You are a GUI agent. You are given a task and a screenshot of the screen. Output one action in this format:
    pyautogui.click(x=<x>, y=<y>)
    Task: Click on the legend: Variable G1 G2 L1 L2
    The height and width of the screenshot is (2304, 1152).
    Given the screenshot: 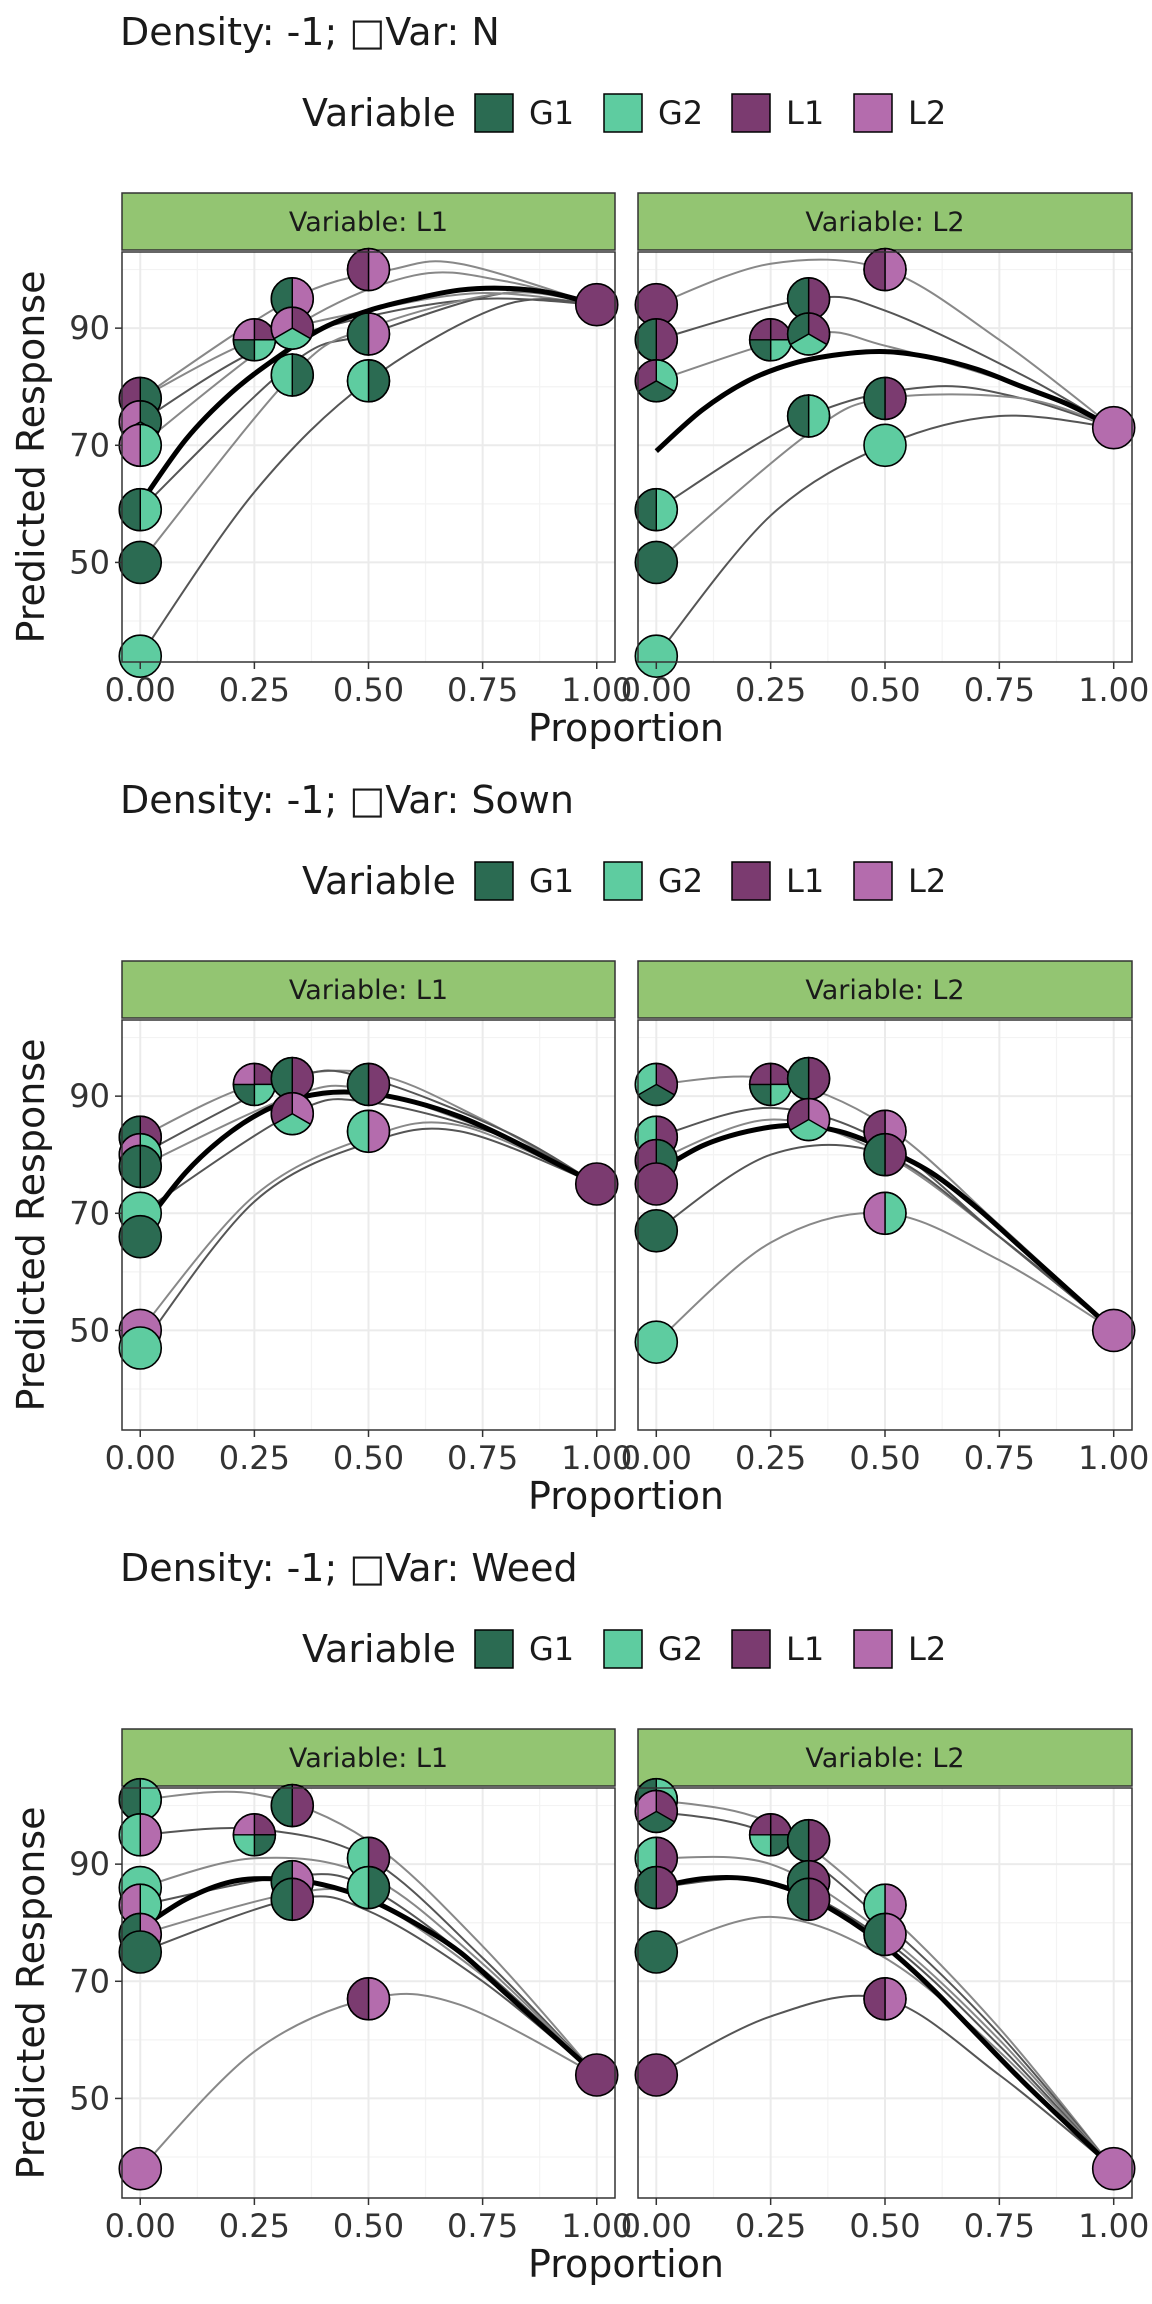 What is the action you would take?
    pyautogui.click(x=624, y=1649)
    